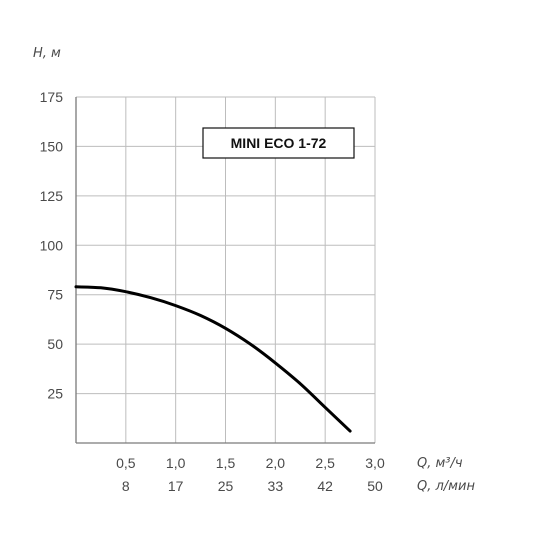 The image size is (550, 550). I want to click on x-tick-labels: 0,5 1,0 1,5 2,0 2,5 3,0, so click(250, 463).